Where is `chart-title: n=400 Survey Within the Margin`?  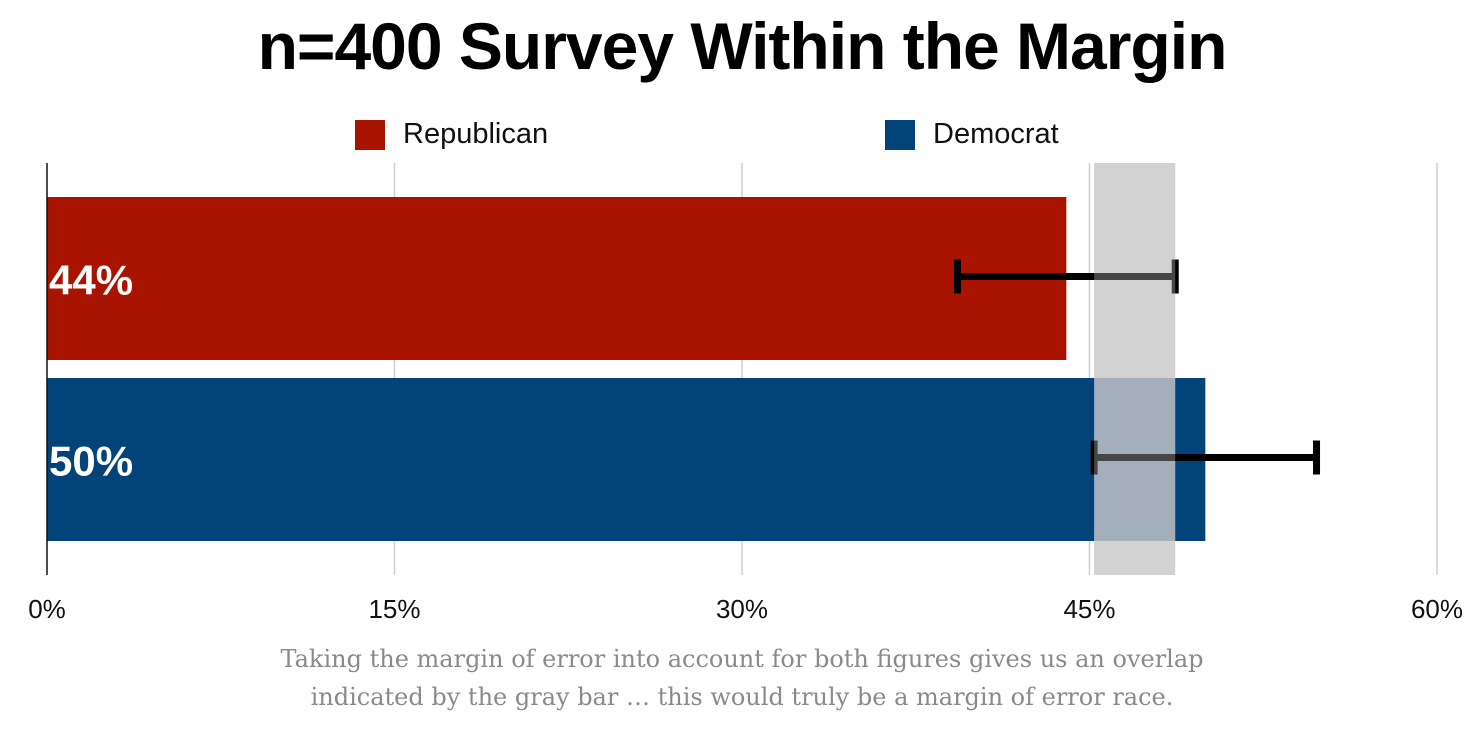
chart-title: n=400 Survey Within the Margin is located at coordinates (742, 46).